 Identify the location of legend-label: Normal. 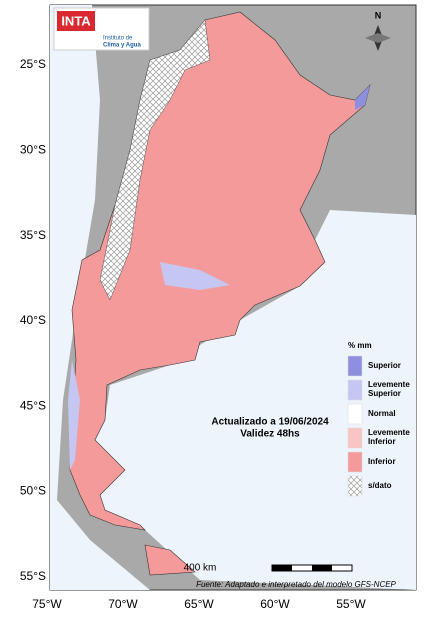
(382, 413).